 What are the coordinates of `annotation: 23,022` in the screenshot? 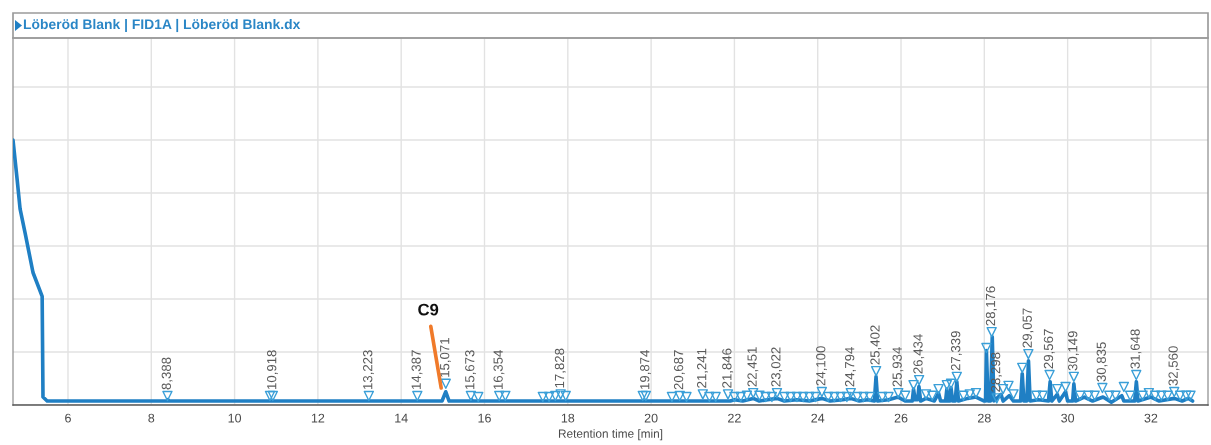 It's located at (777, 367).